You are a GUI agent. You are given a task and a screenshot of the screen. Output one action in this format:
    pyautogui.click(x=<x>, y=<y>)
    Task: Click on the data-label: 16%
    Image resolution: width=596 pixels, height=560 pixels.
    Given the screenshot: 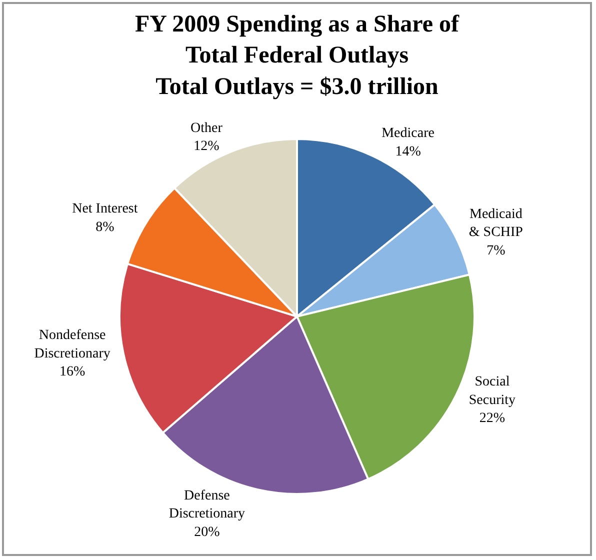 What is the action you would take?
    pyautogui.click(x=72, y=372)
    